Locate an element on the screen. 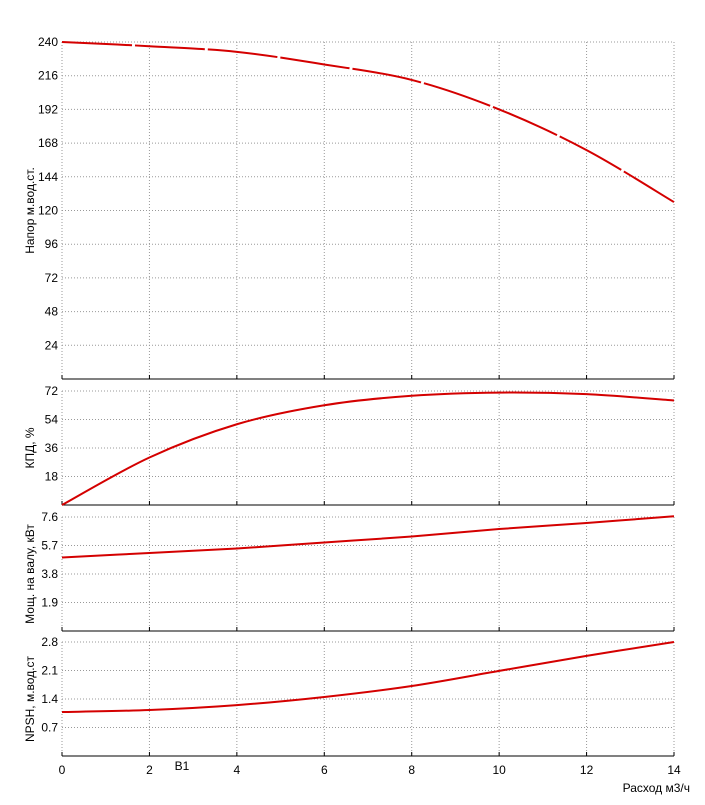 The height and width of the screenshot is (805, 705). y-tick-label: 5.7 is located at coordinates (49, 546).